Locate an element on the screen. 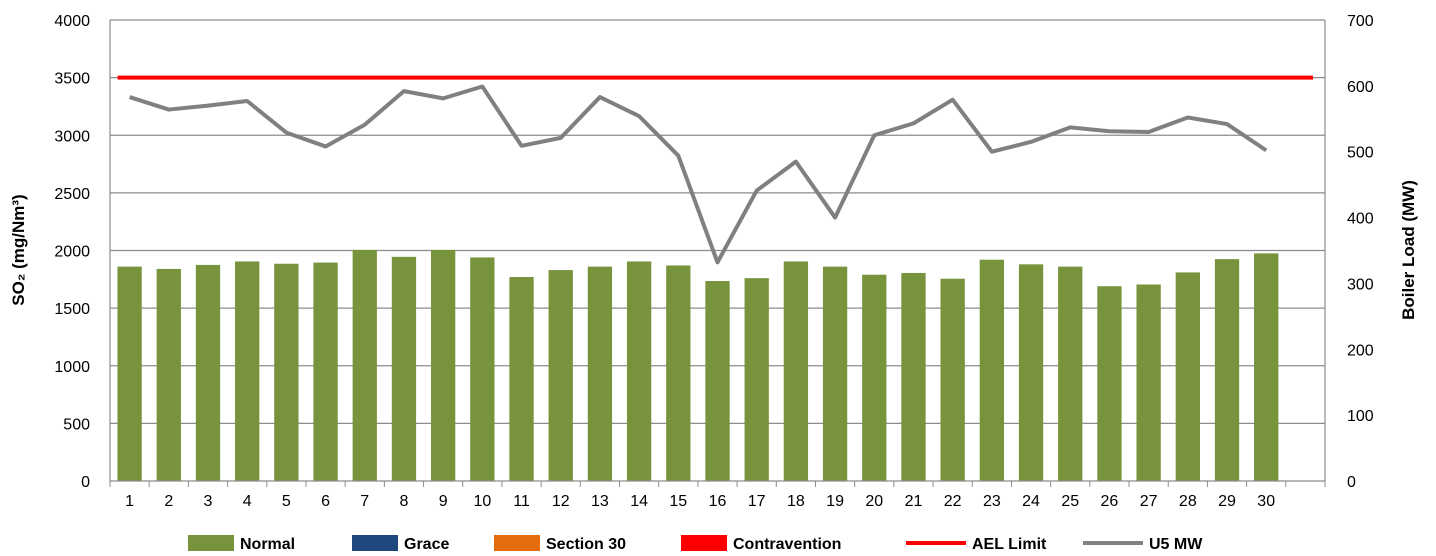 The height and width of the screenshot is (556, 1436). y-tick-label: 2500 is located at coordinates (72, 194).